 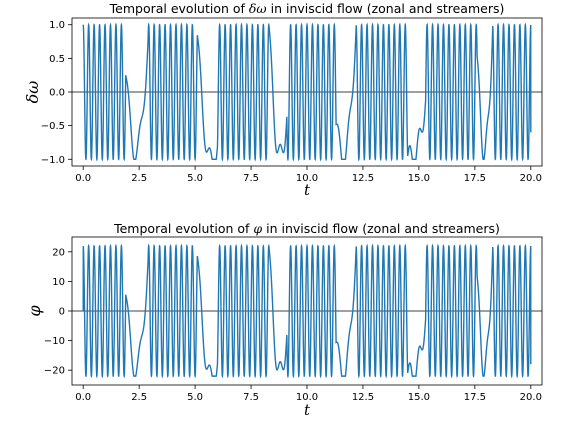 I want to click on title-symbol: δω, so click(x=258, y=8).